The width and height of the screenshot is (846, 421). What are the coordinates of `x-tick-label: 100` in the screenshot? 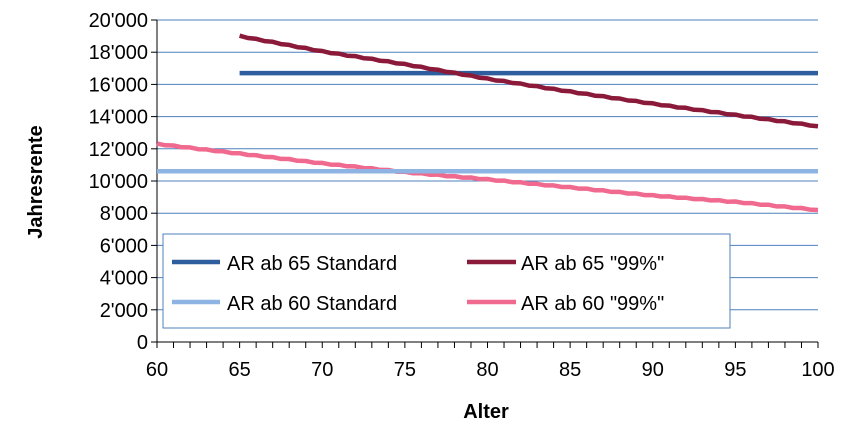 It's located at (817, 370).